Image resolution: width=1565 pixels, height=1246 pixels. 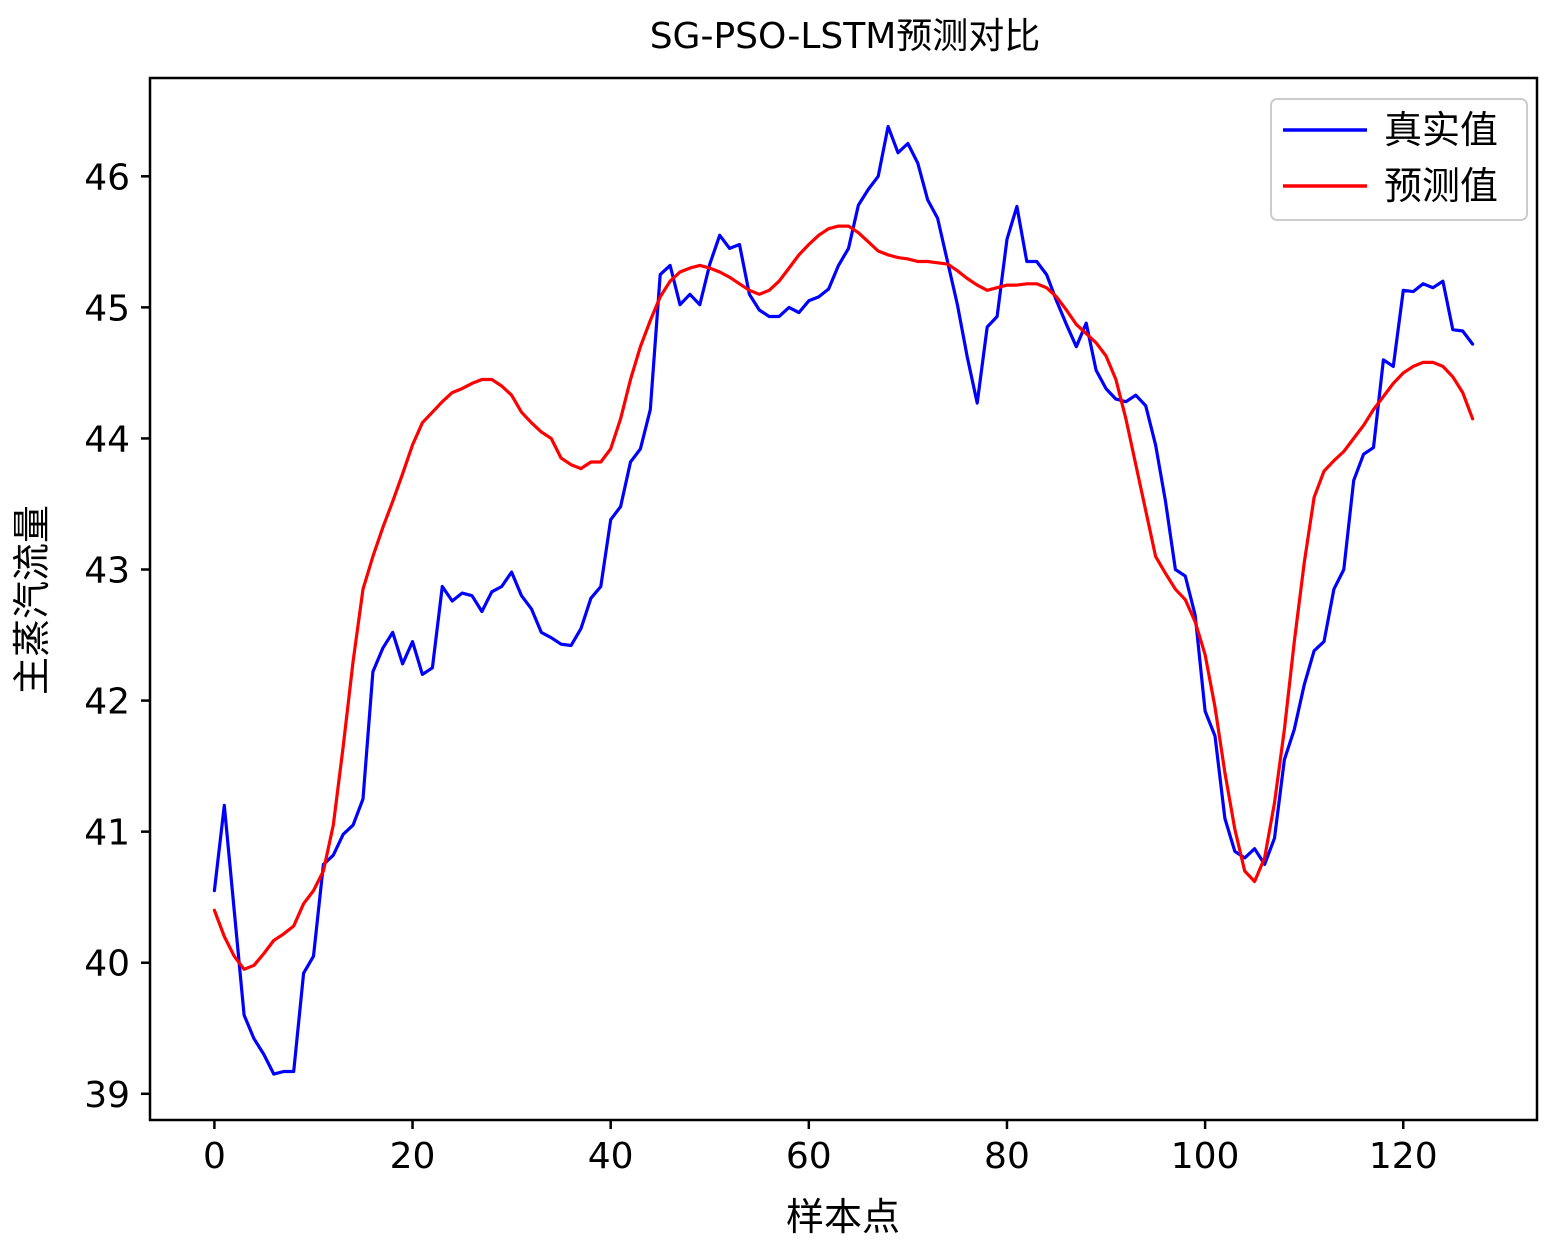 I want to click on x-tick-label: 60, so click(x=809, y=1156).